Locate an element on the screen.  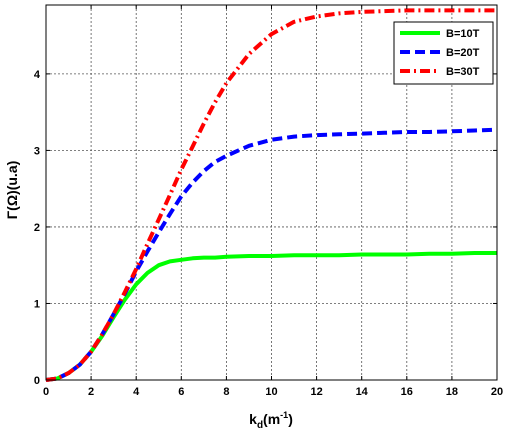
legend-entry-label: B=30T is located at coordinates (463, 72).